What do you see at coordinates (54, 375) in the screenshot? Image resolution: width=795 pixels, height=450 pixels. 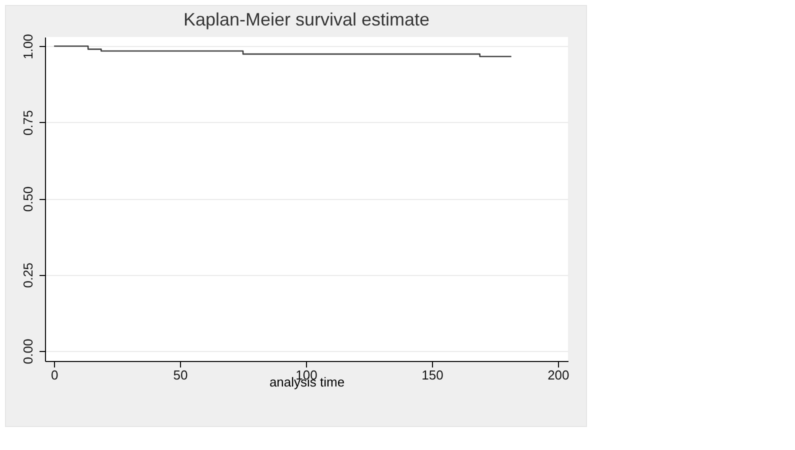 I see `x-tick-label: 0` at bounding box center [54, 375].